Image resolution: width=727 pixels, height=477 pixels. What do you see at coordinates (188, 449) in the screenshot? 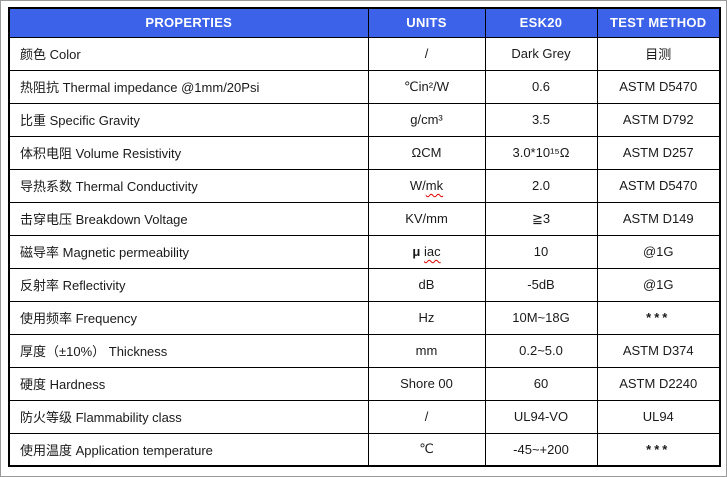
I see `property-cell: 使用温度 Application temperature` at bounding box center [188, 449].